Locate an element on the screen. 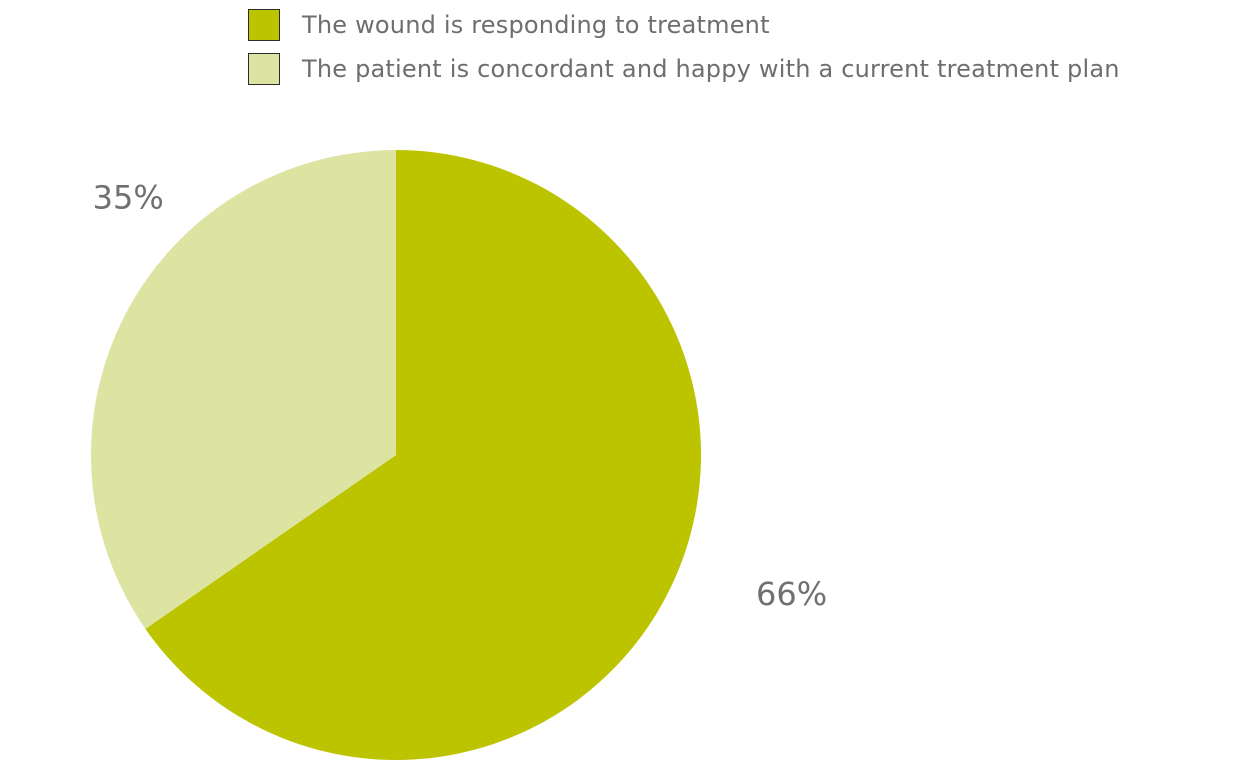  legend-swatch-wound-responding is located at coordinates (264, 25).